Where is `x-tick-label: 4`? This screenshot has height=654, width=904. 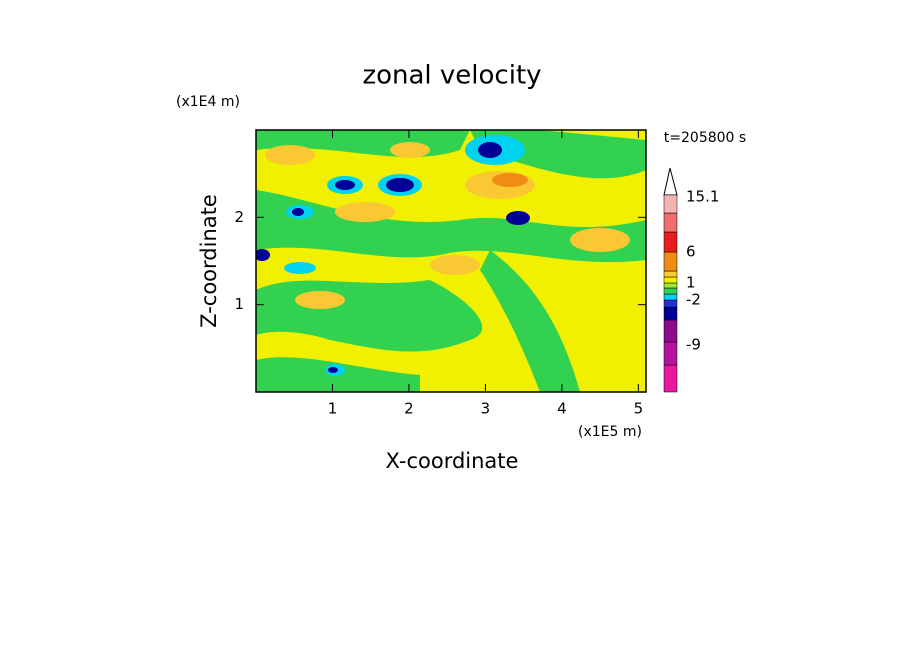 x-tick-label: 4 is located at coordinates (562, 409).